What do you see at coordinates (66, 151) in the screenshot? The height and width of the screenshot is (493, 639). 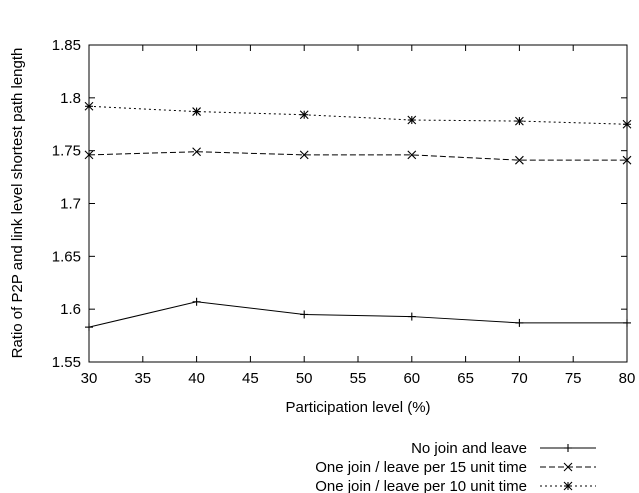 I see `y-tick-label: 1.75` at bounding box center [66, 151].